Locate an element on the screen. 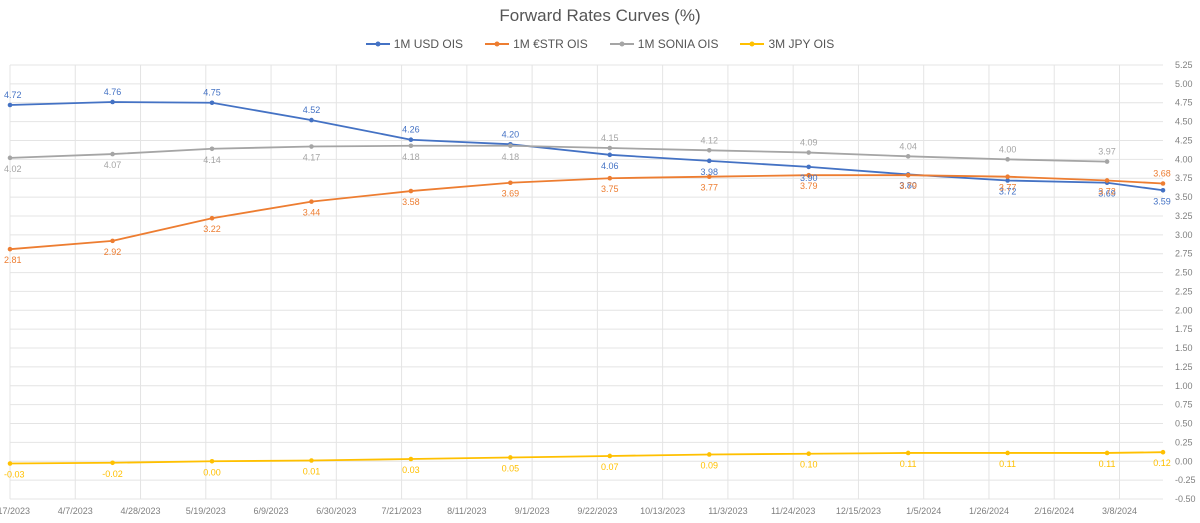 Image resolution: width=1200 pixels, height=523 pixels. x-tick-label: 9/1/2023 is located at coordinates (532, 511).